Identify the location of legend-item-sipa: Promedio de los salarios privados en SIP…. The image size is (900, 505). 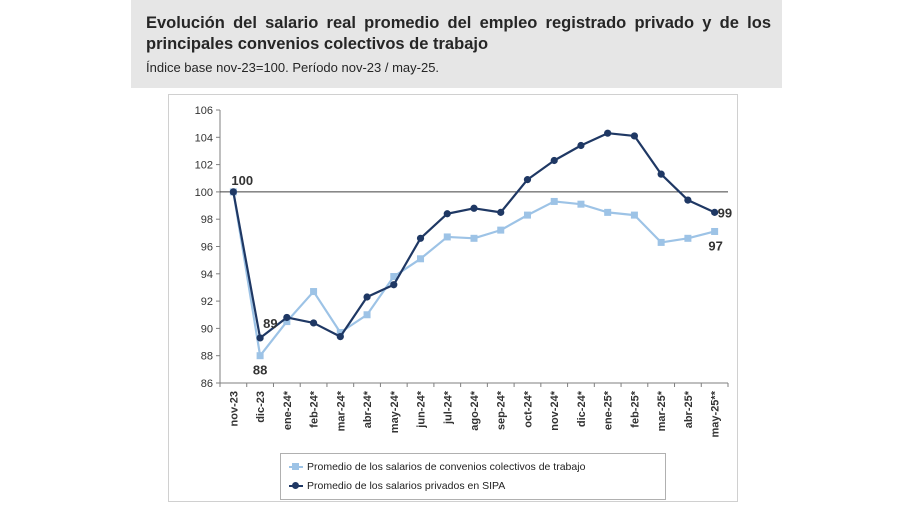
(397, 486).